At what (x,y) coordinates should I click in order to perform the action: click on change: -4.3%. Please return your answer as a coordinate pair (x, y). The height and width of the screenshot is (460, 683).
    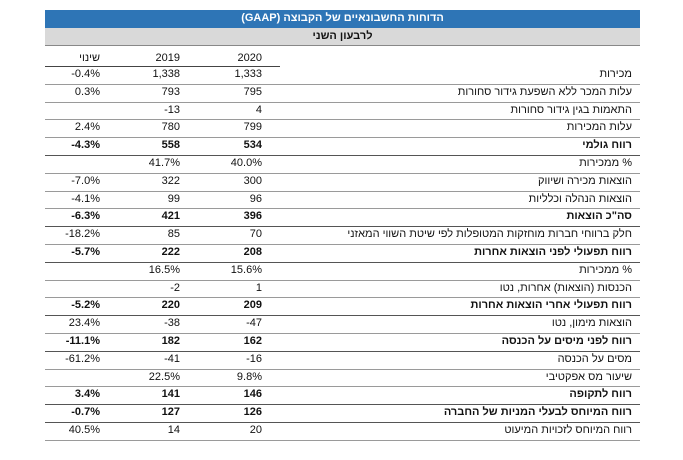
    Looking at the image, I should click on (85, 145).